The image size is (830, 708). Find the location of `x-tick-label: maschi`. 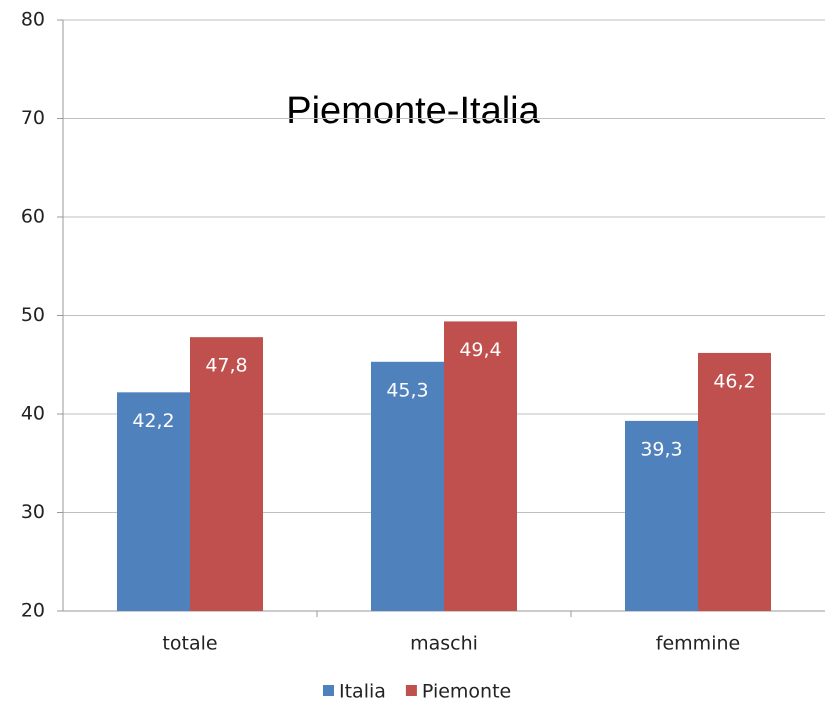

x-tick-label: maschi is located at coordinates (444, 644).